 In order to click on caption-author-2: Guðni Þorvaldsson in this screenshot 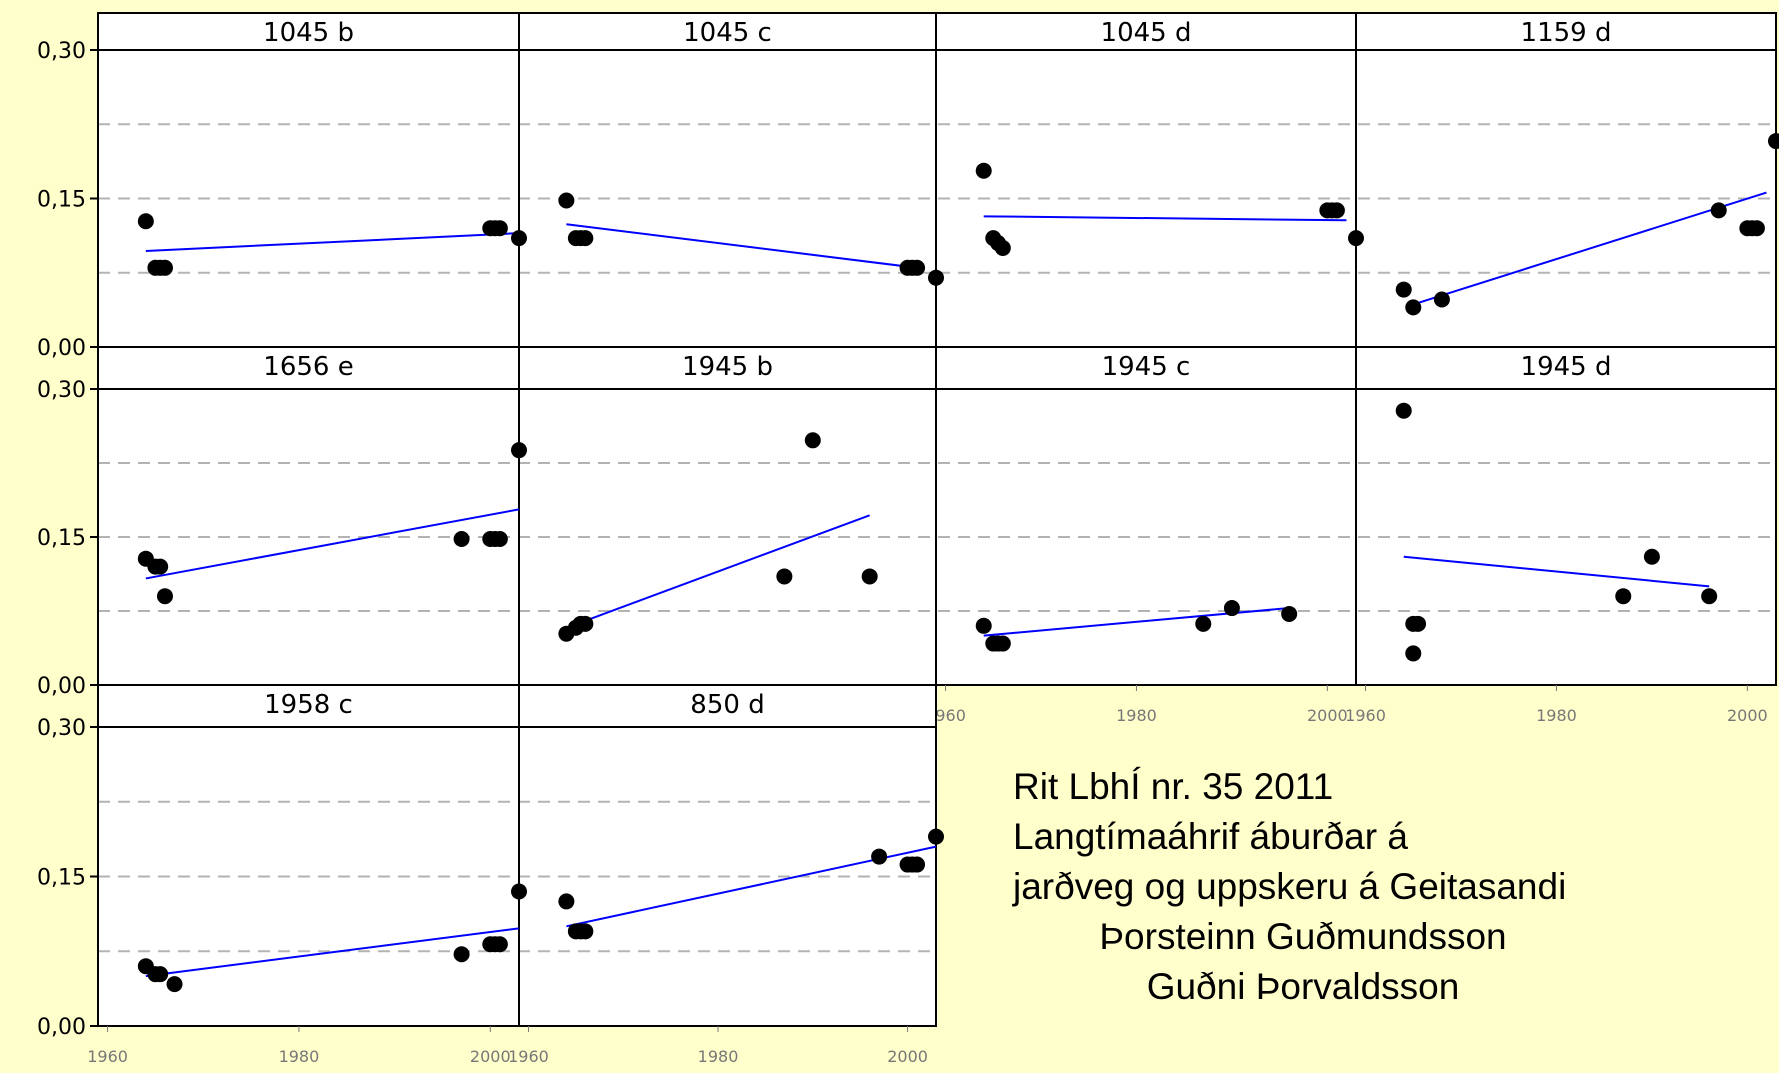, I will do `click(1303, 986)`.